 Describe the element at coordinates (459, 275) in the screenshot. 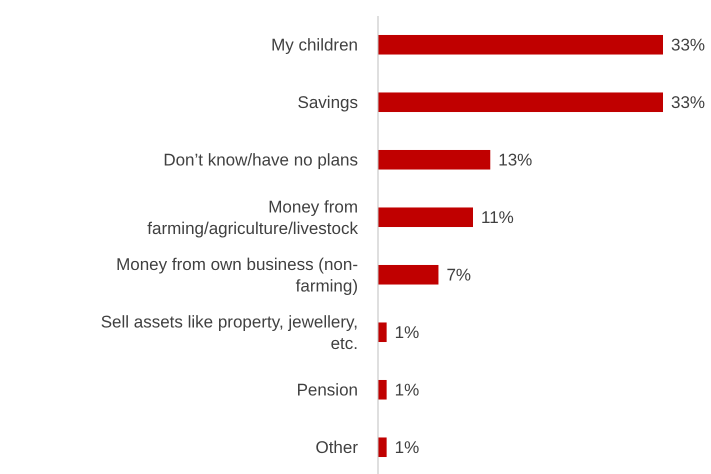

I see `data-label: 7%` at that location.